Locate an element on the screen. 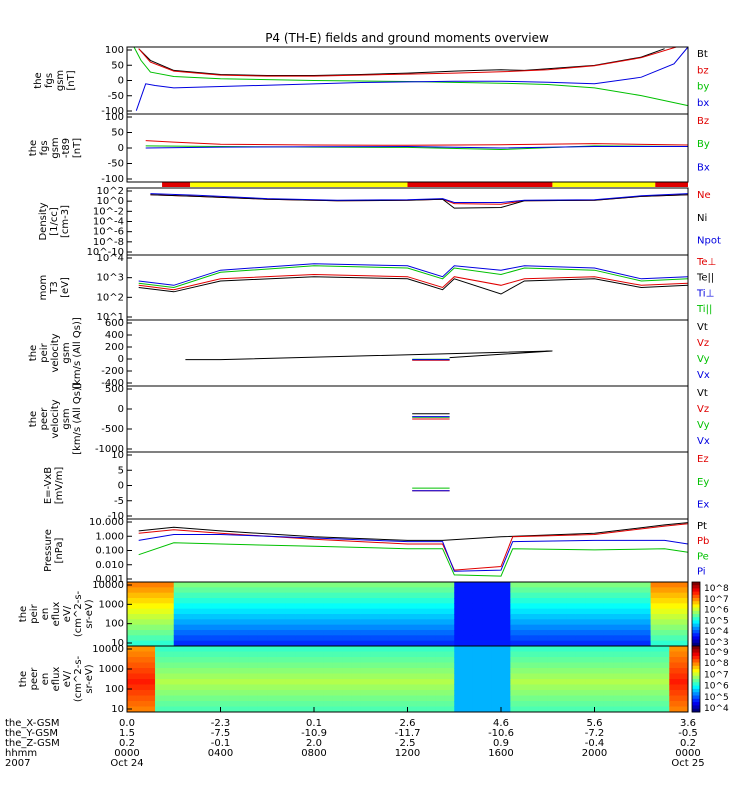  y-axis-label: velocity is located at coordinates (55, 352).